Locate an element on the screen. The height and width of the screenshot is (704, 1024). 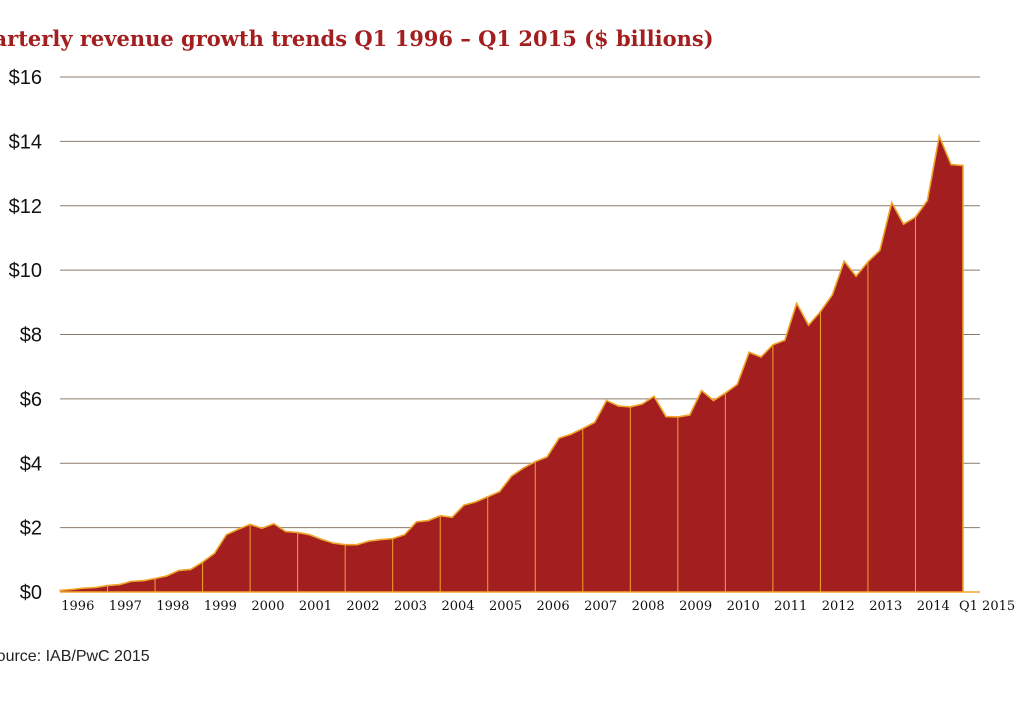
x-tick-label: Q1 2015 is located at coordinates (987, 606).